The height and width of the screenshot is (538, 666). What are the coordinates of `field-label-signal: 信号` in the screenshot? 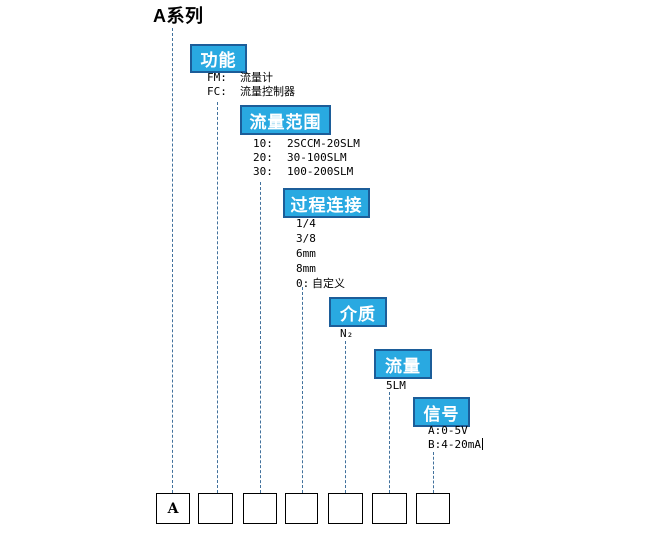 It's located at (441, 412).